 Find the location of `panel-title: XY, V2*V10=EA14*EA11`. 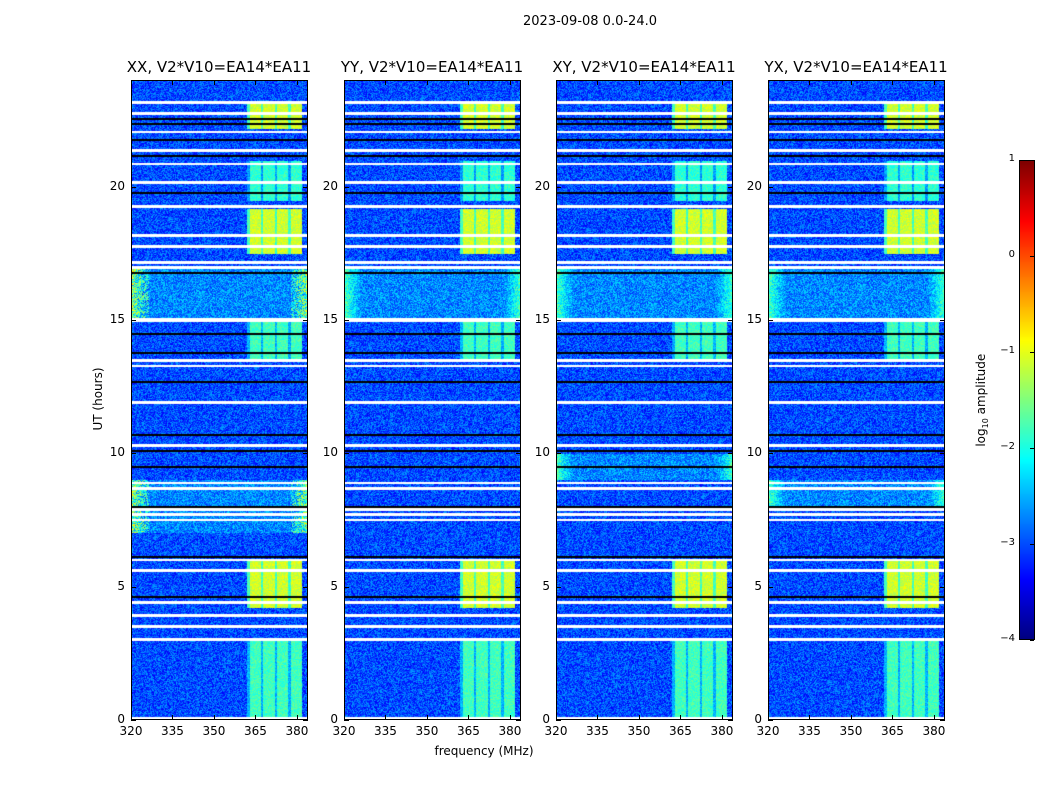

panel-title: XY, V2*V10=EA14*EA11 is located at coordinates (644, 67).